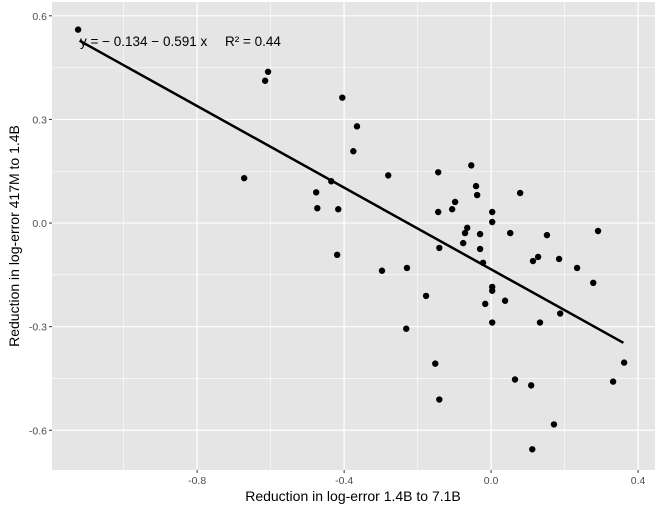 Image resolution: width=659 pixels, height=517 pixels. I want to click on x-axis-label: Reduction in log-error 1.4B to 7.1B, so click(353, 496).